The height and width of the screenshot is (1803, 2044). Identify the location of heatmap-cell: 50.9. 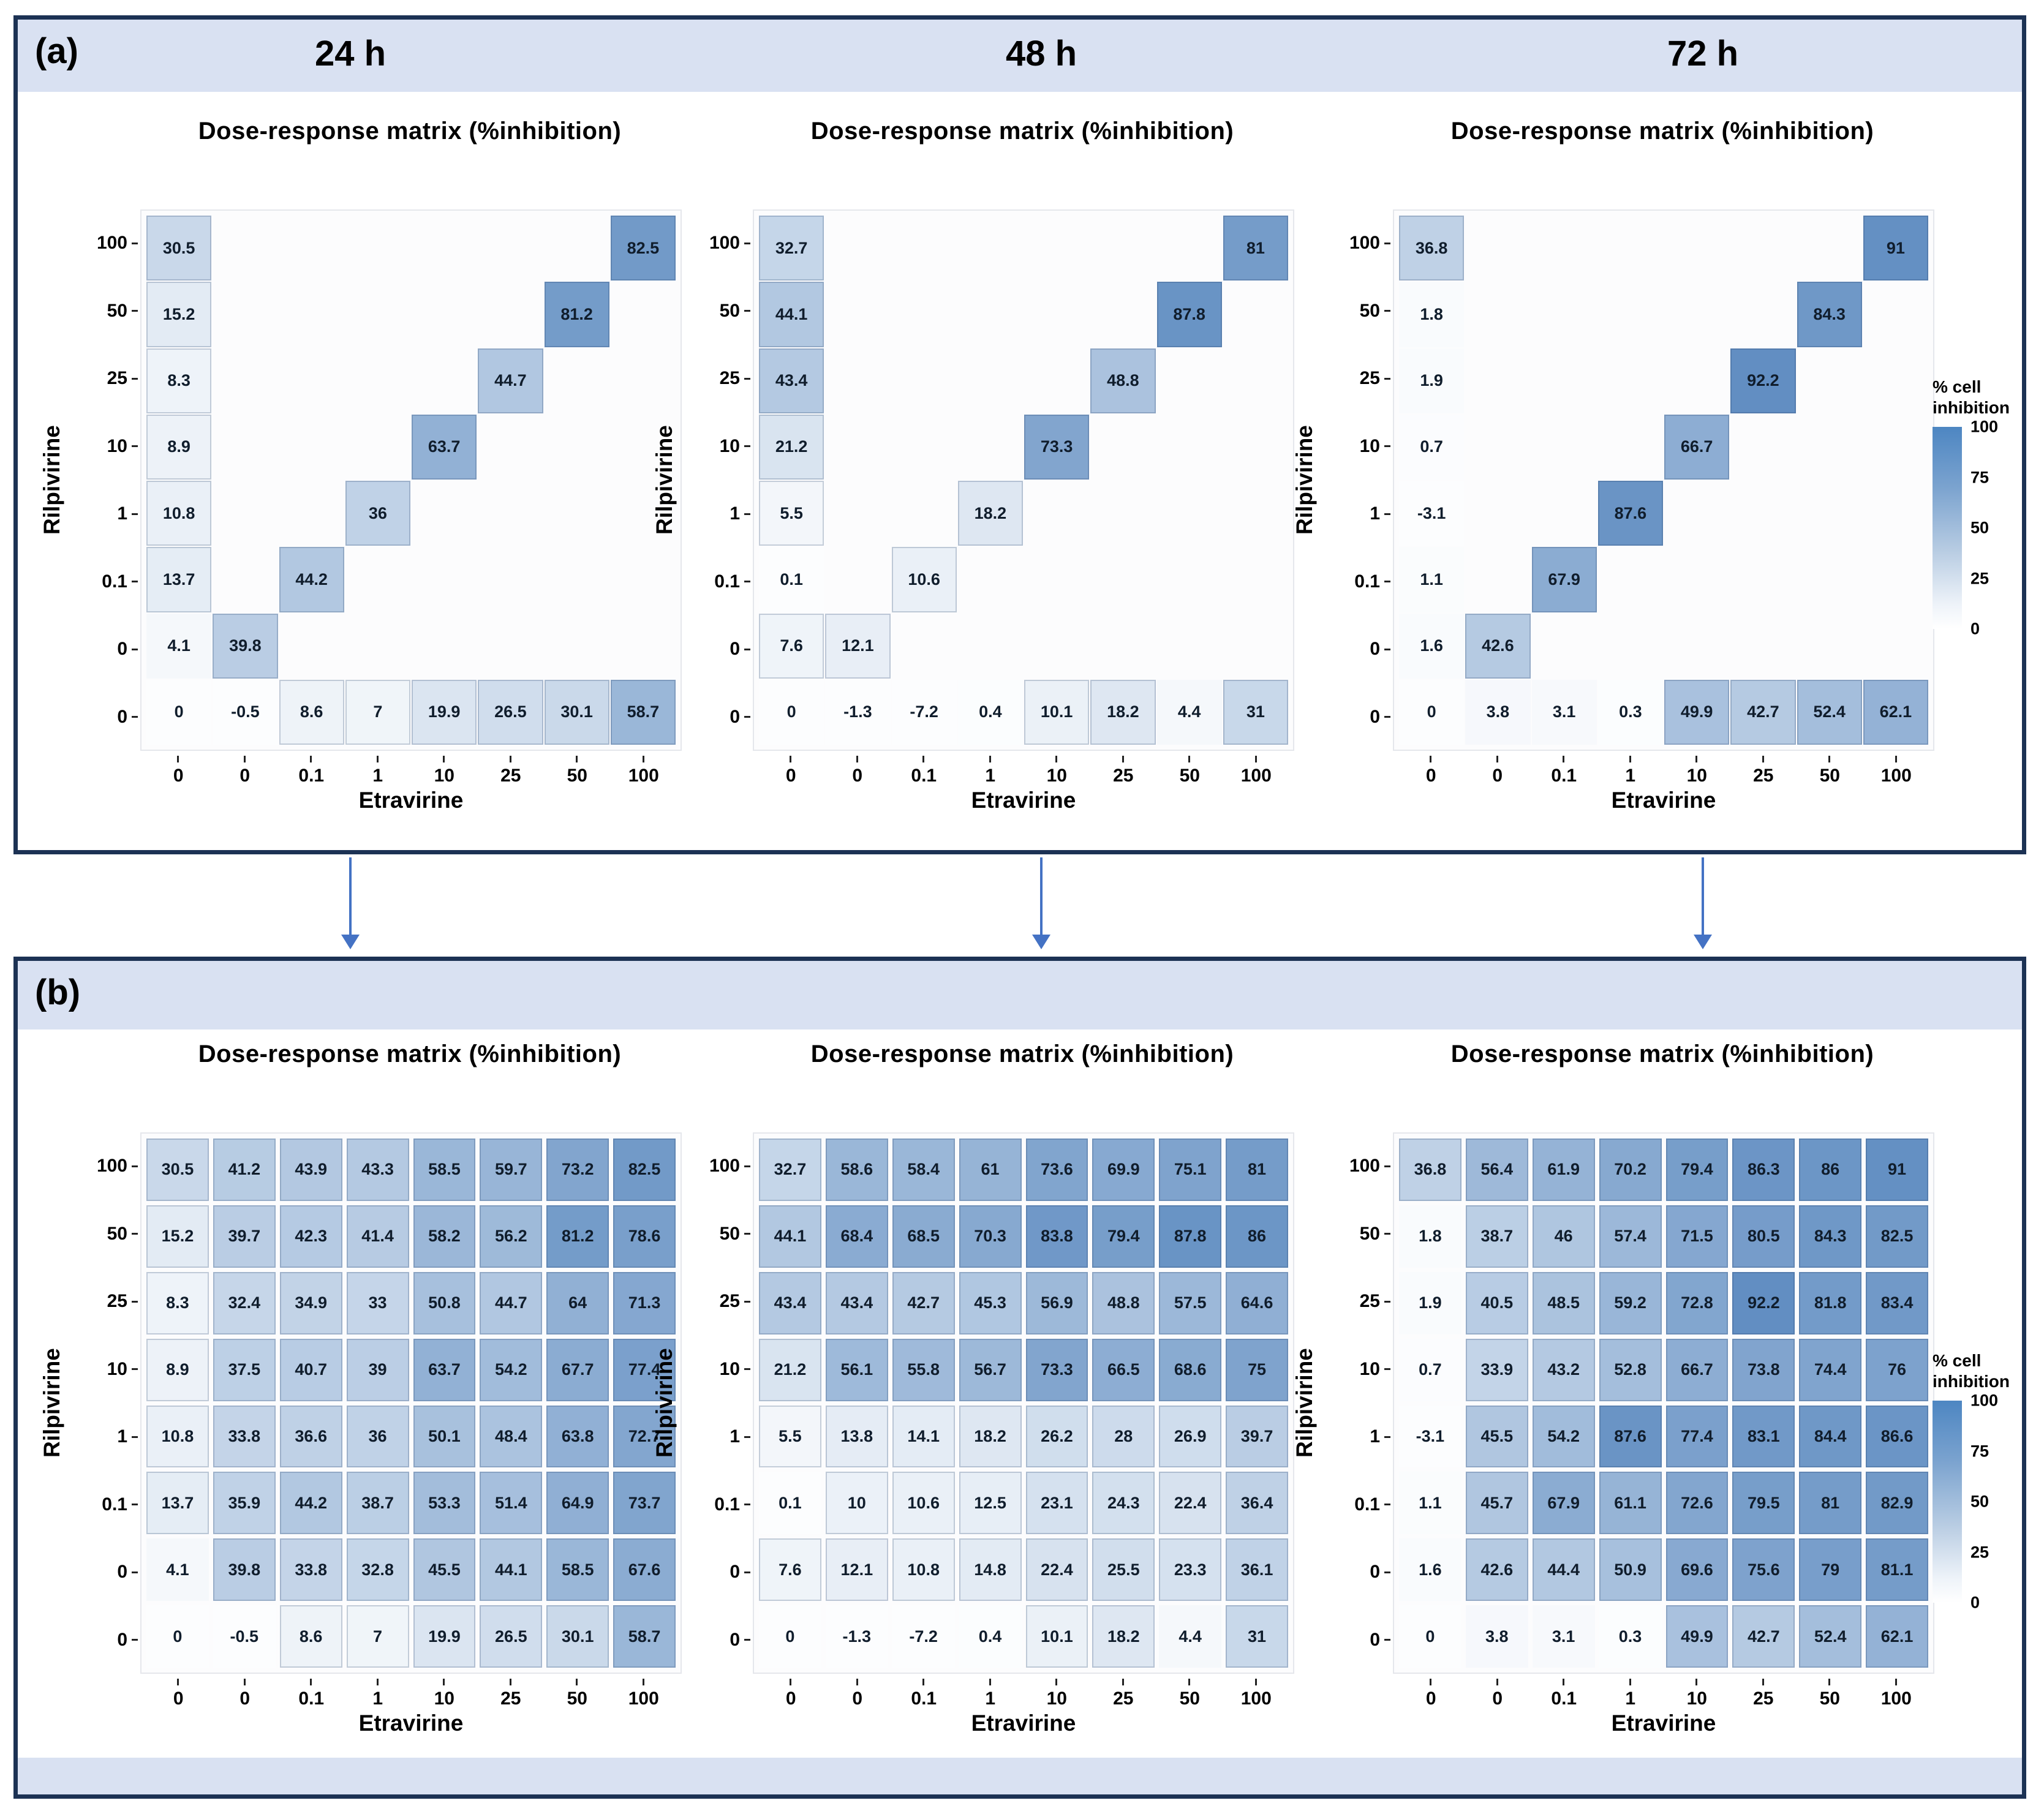
(1631, 1570).